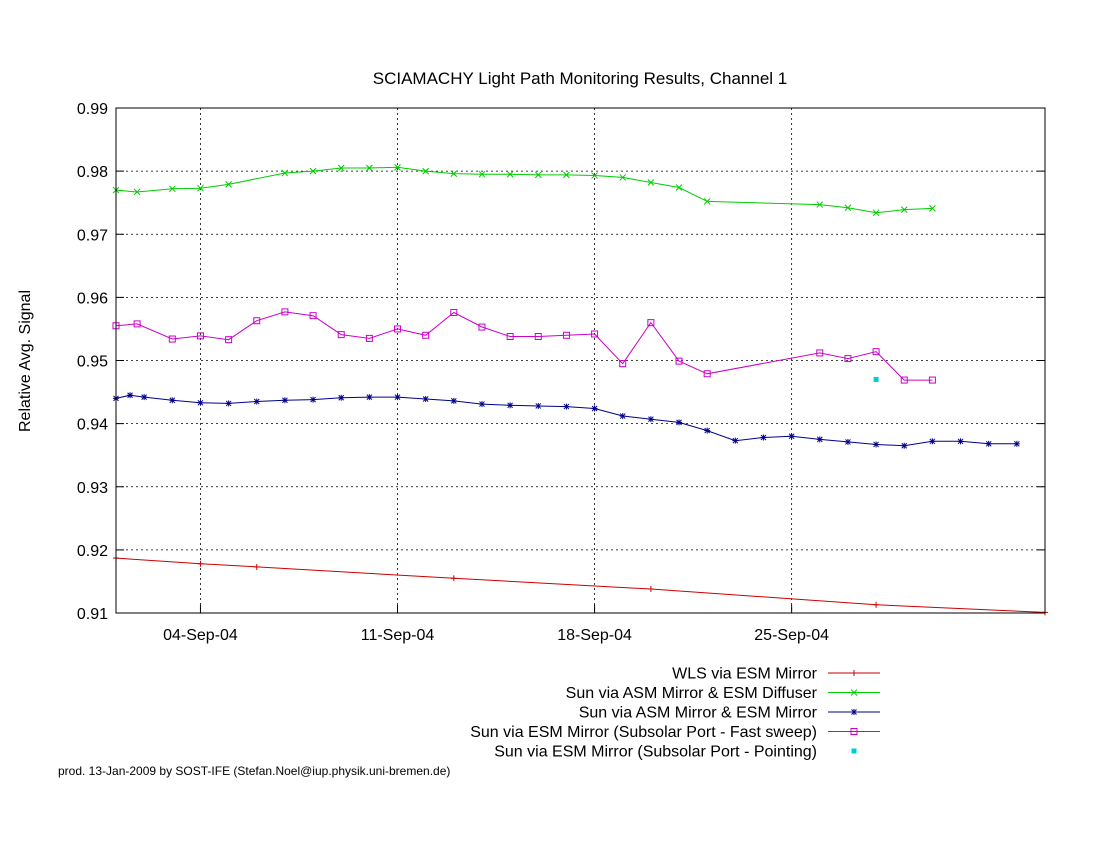  What do you see at coordinates (25, 361) in the screenshot?
I see `y-axis-label: Relative Avg. Signal` at bounding box center [25, 361].